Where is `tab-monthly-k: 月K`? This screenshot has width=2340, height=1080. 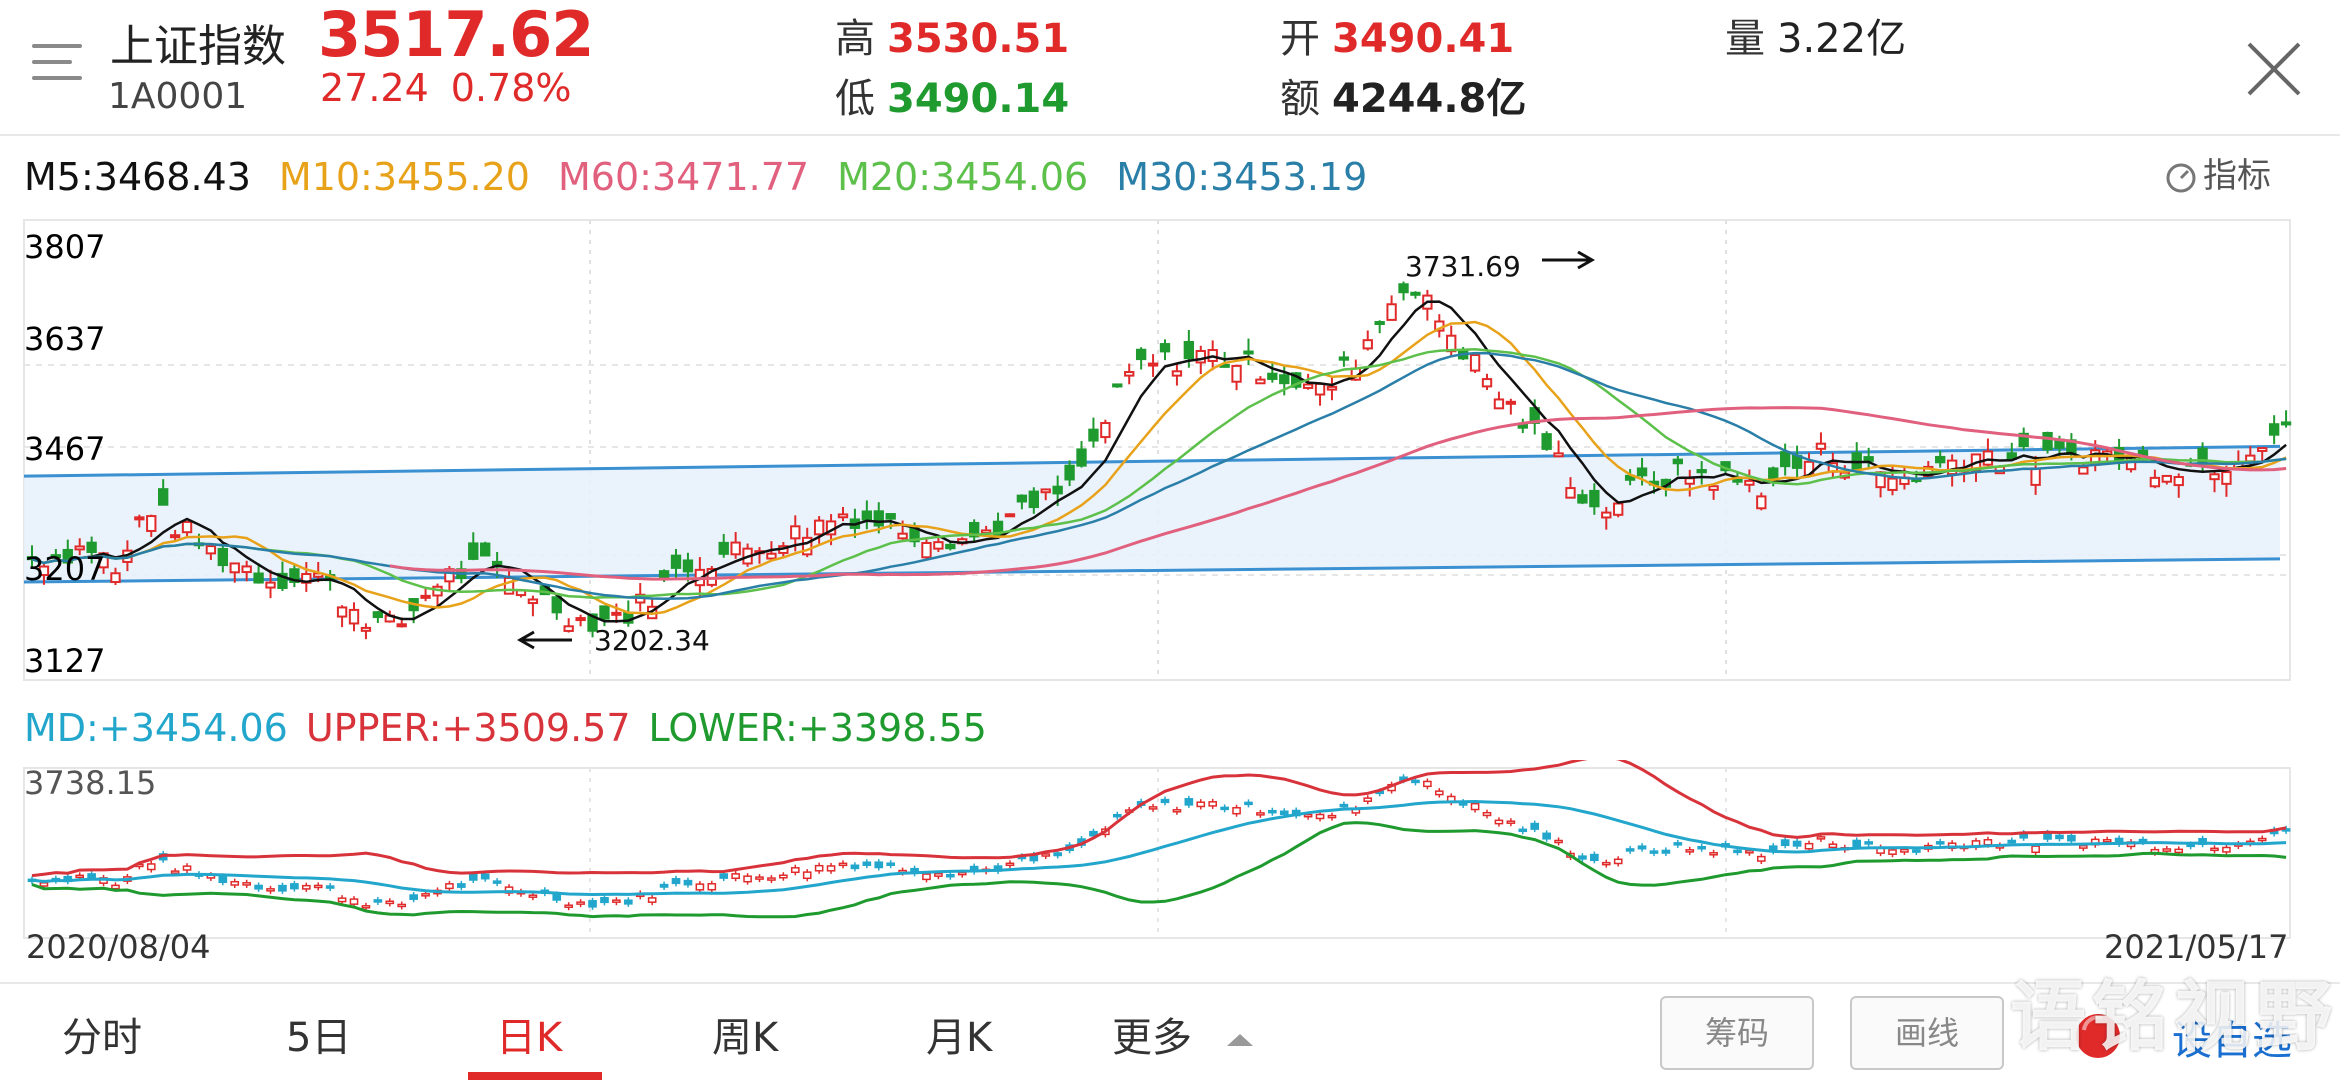 tab-monthly-k: 月K is located at coordinates (959, 1038).